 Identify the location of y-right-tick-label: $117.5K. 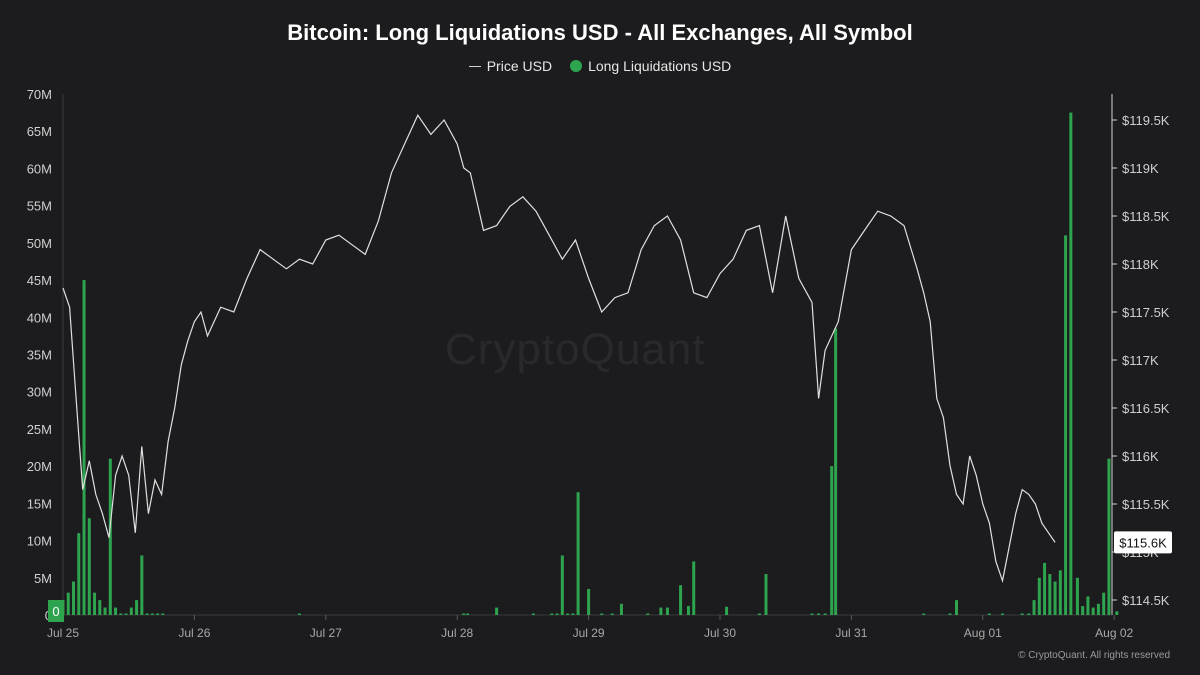
(1146, 312).